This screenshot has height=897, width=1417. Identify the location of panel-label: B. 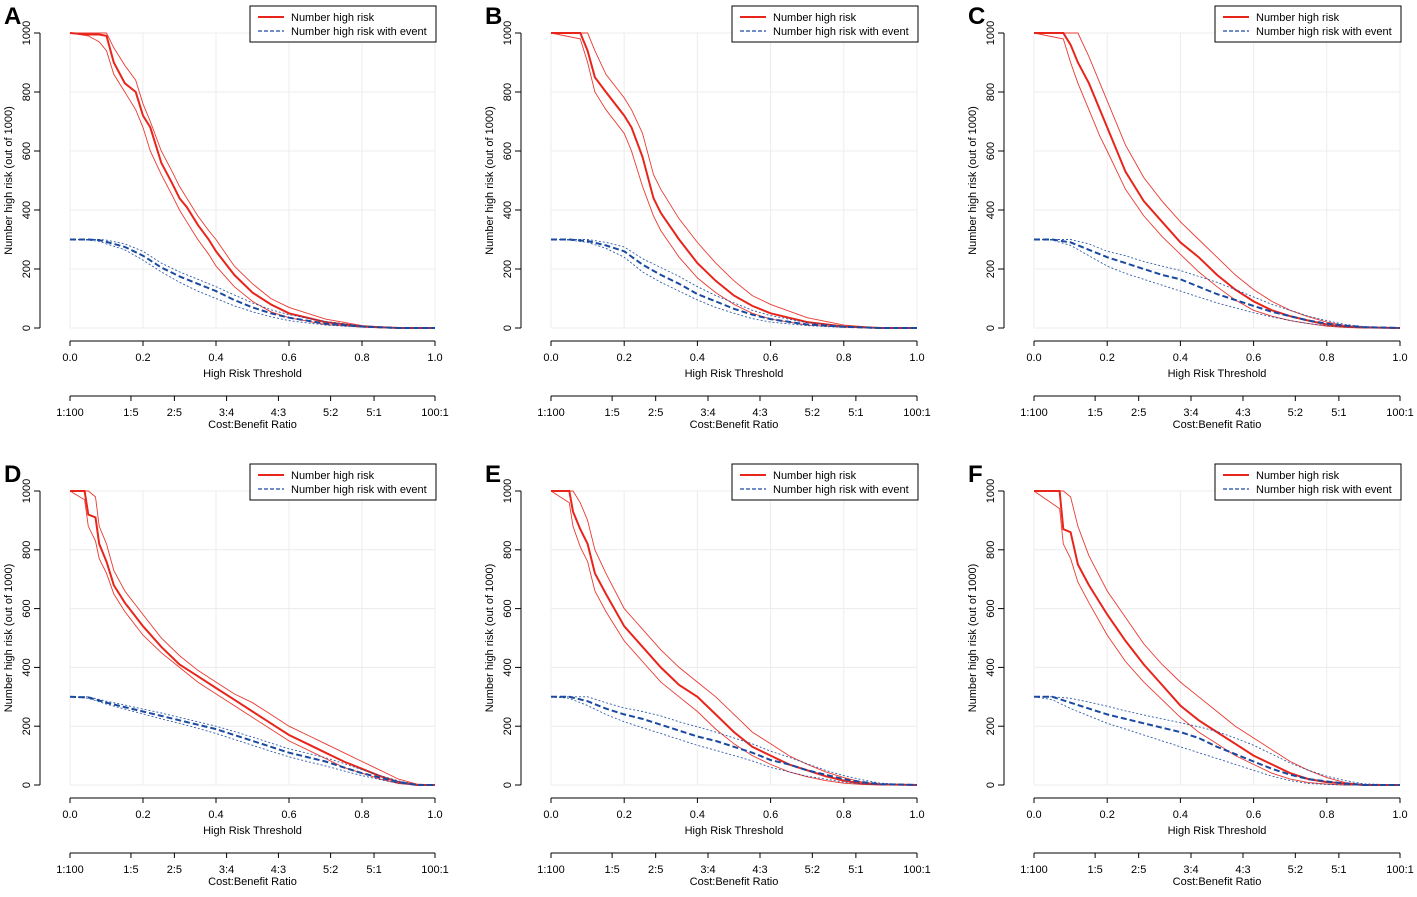
(493, 16).